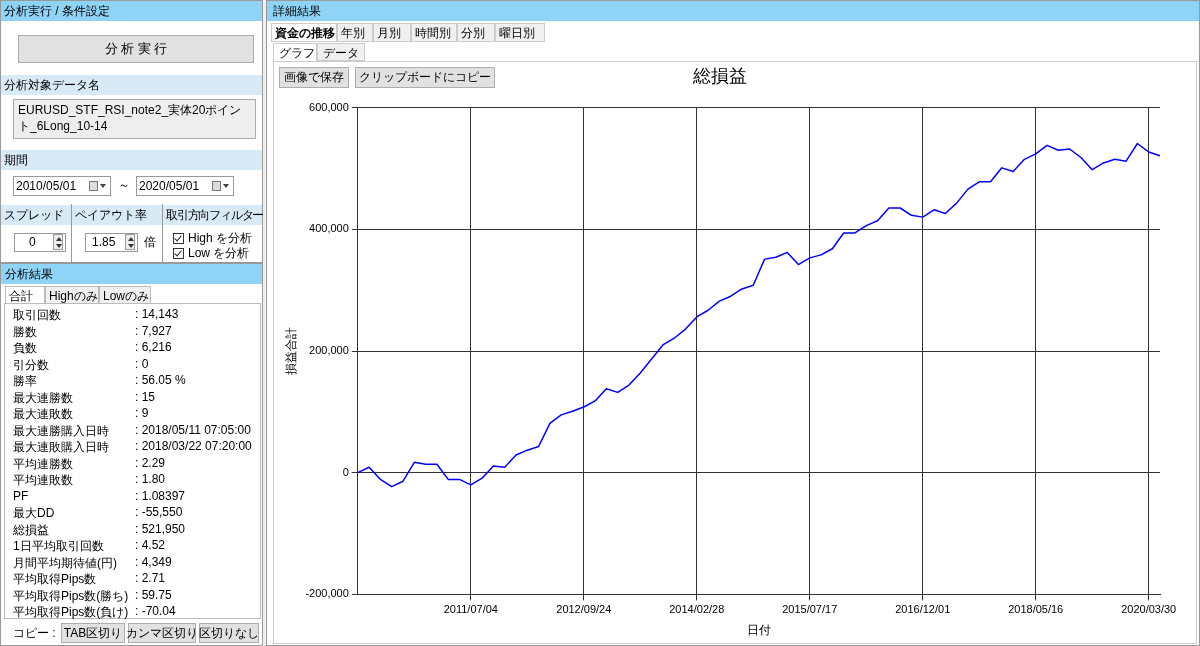  Describe the element at coordinates (72, 295) in the screenshot. I see `text: Highのみ` at that location.